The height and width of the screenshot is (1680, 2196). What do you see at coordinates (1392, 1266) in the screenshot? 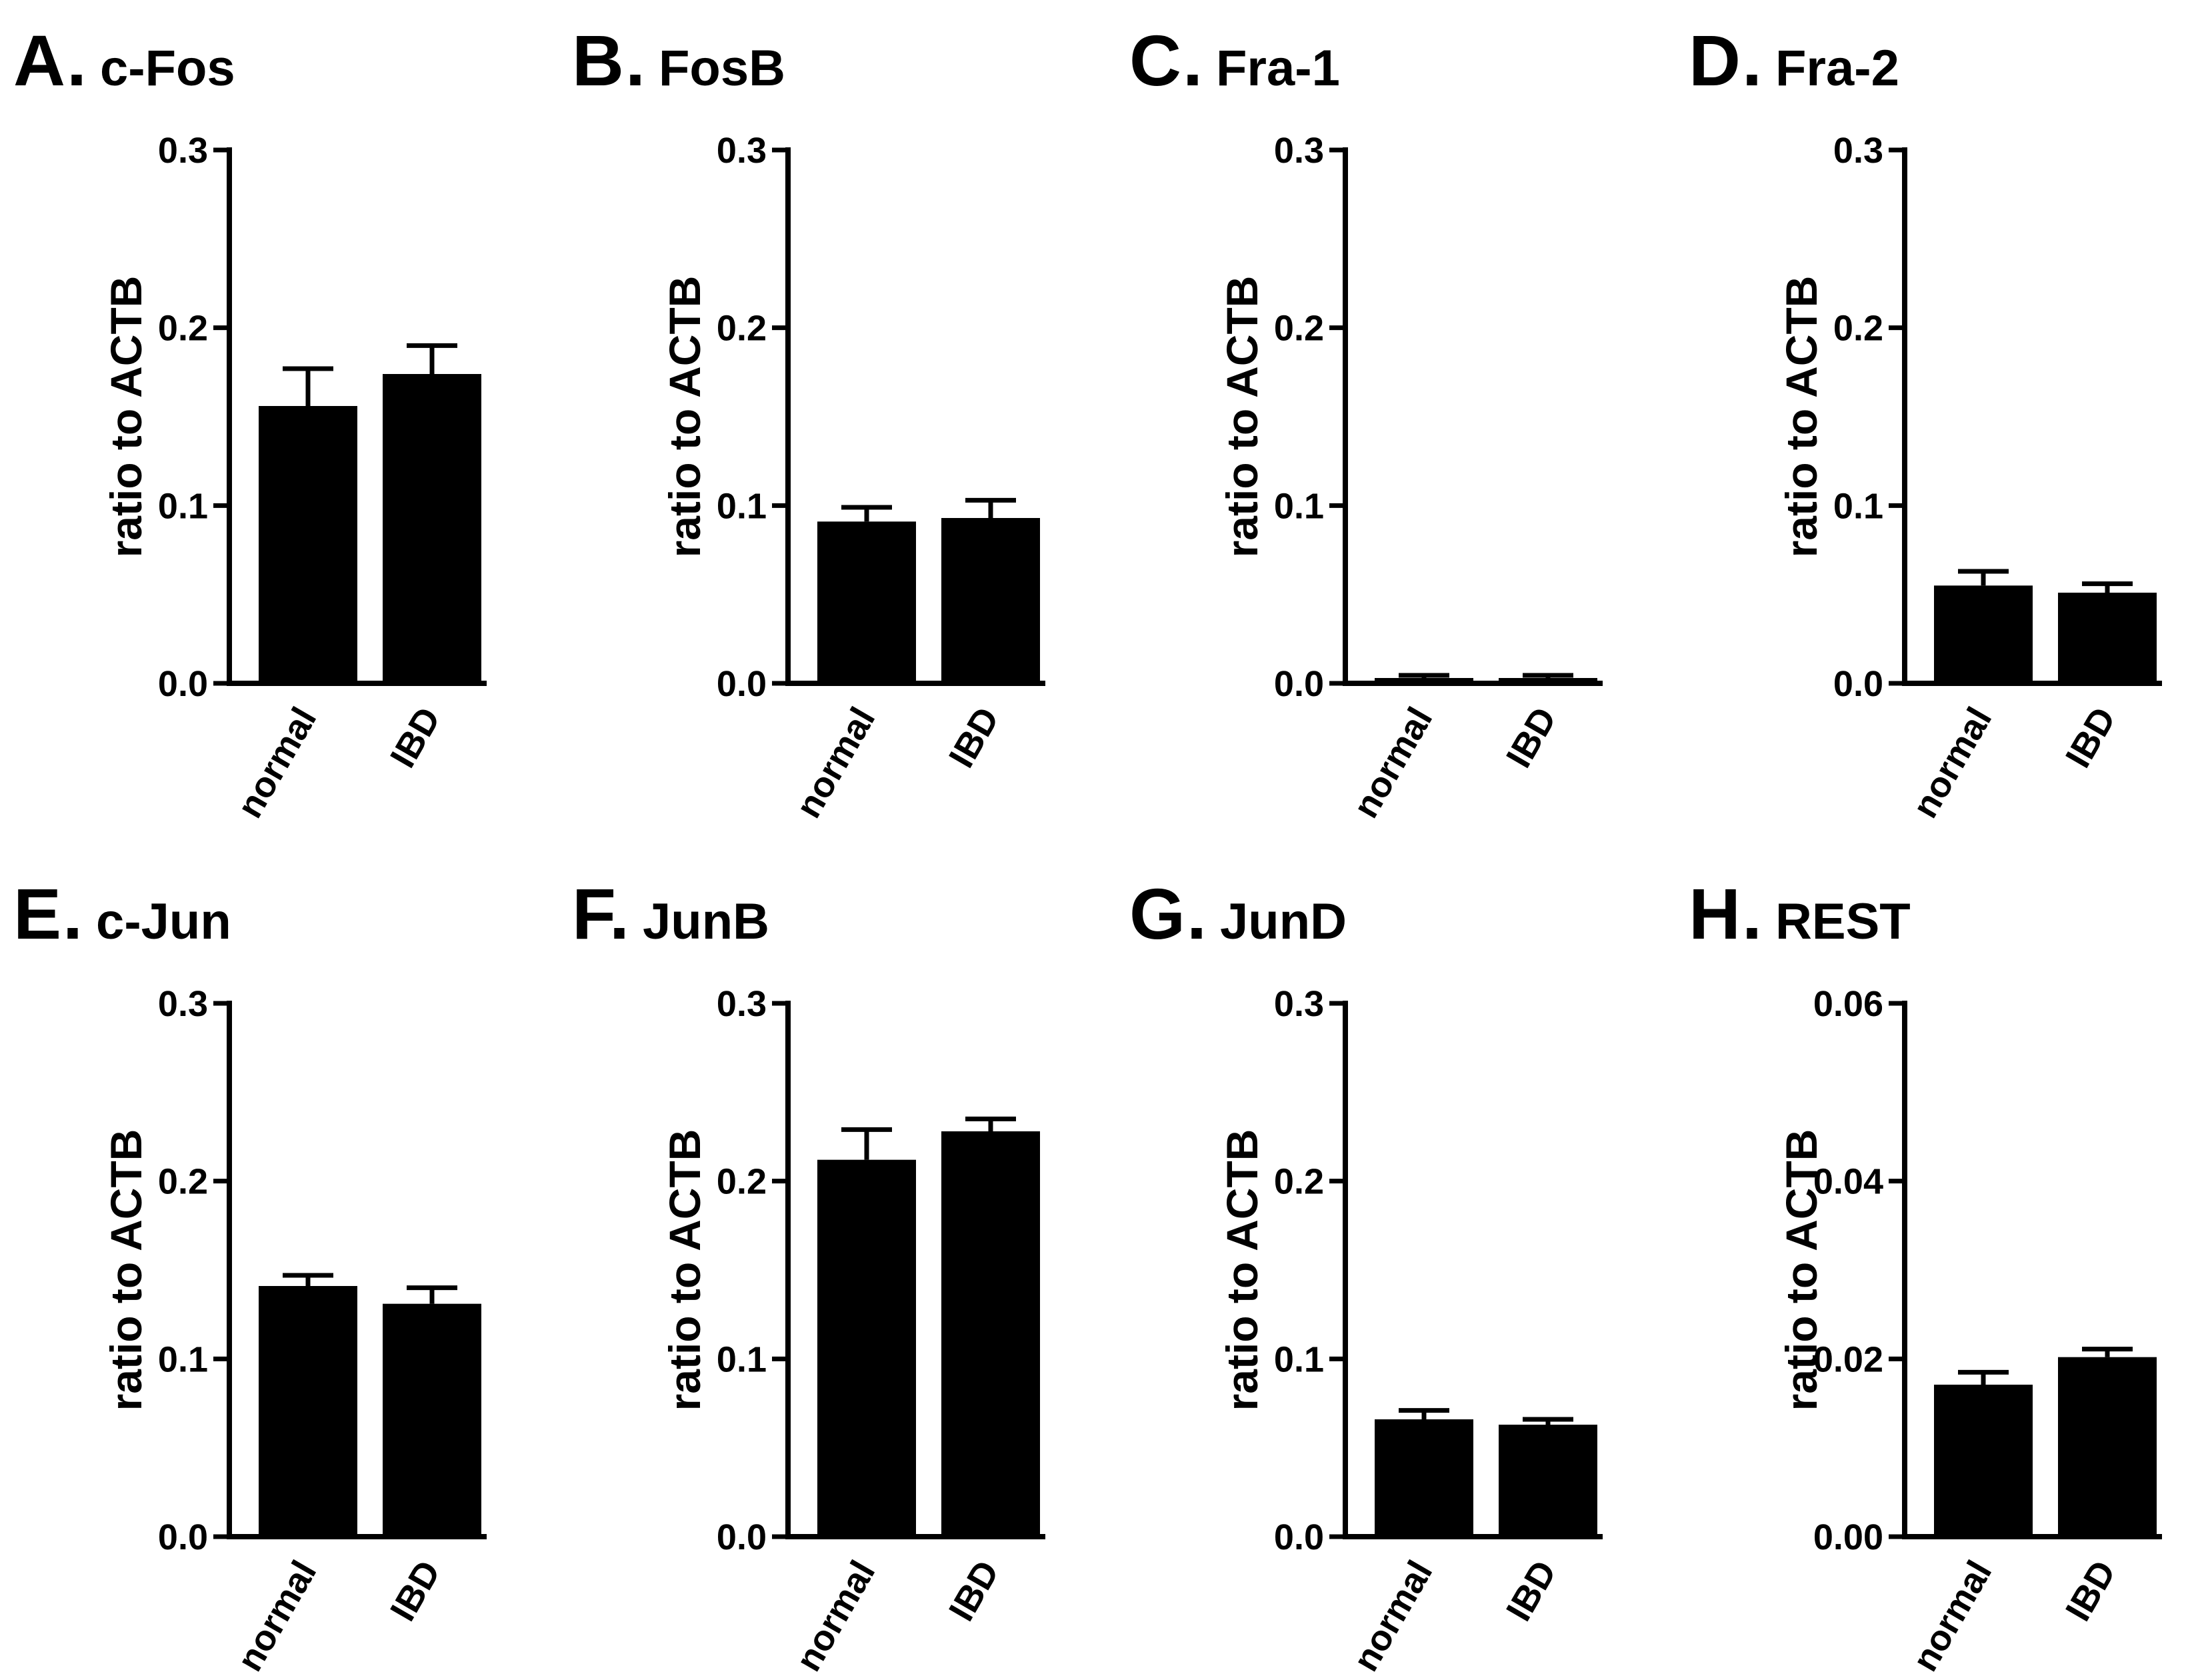
I see `chart-panel-jund: G. JunD 0.0 0.1 0.2 0.3 normal IBD ratio to ACTB` at bounding box center [1392, 1266].